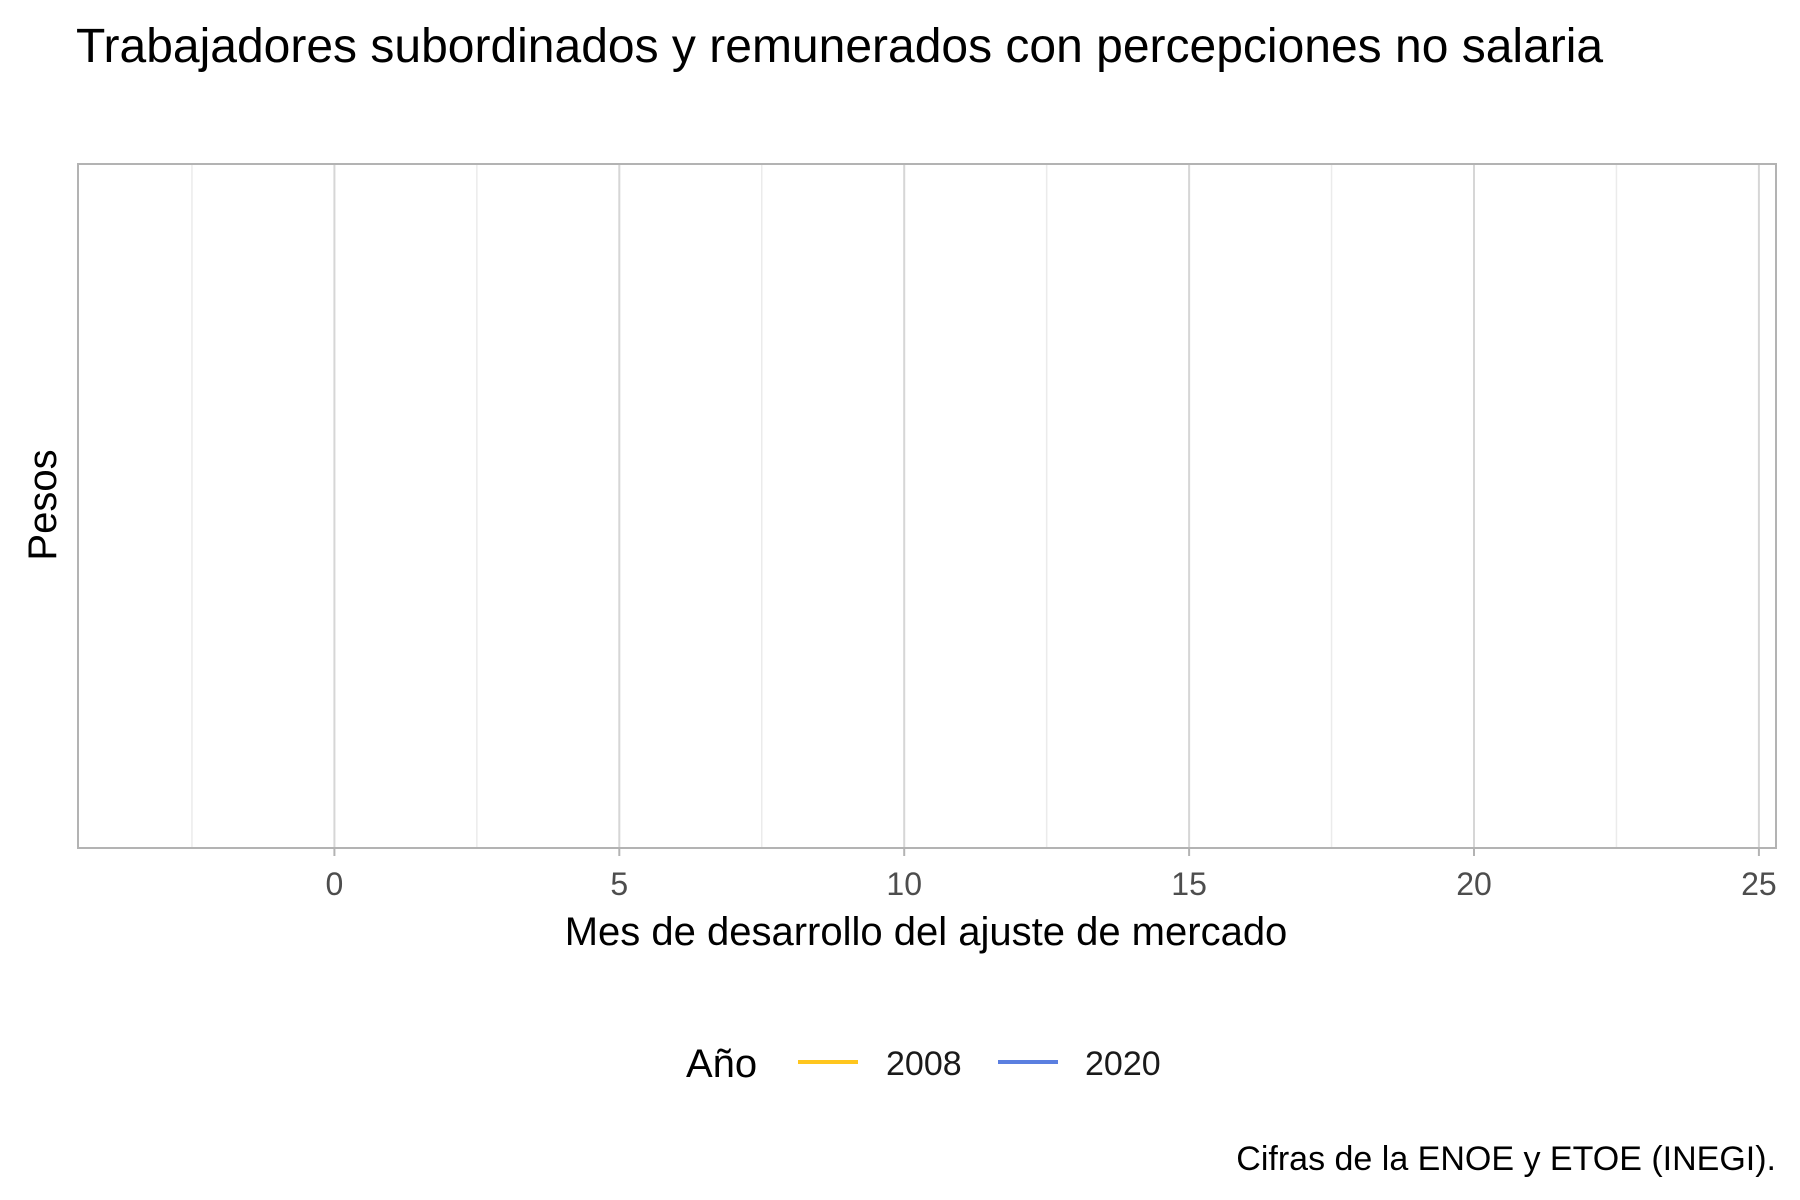  What do you see at coordinates (721, 1064) in the screenshot?
I see `legend-title: Año` at bounding box center [721, 1064].